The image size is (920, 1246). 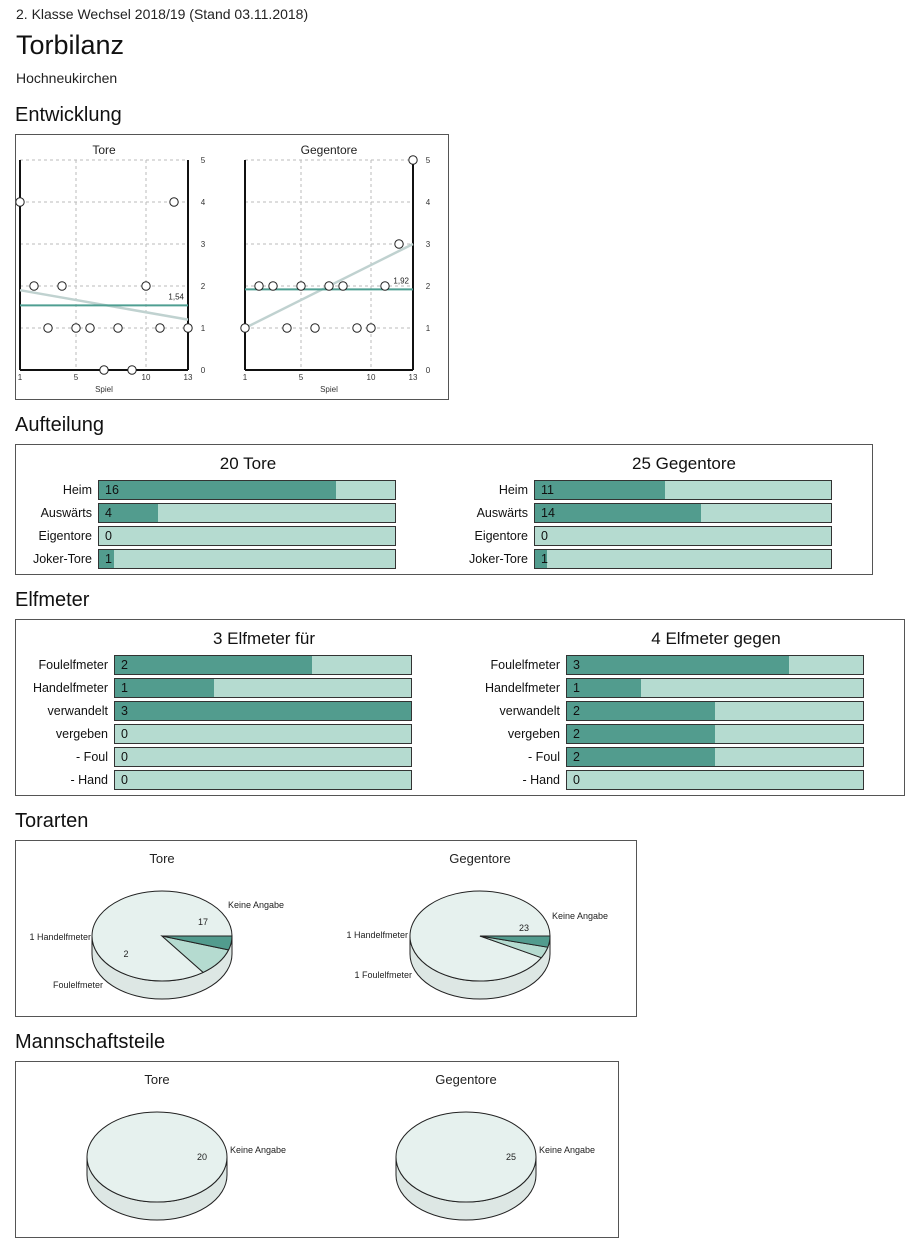 What do you see at coordinates (654, 513) in the screenshot?
I see `bar-row: Auswärts 14` at bounding box center [654, 513].